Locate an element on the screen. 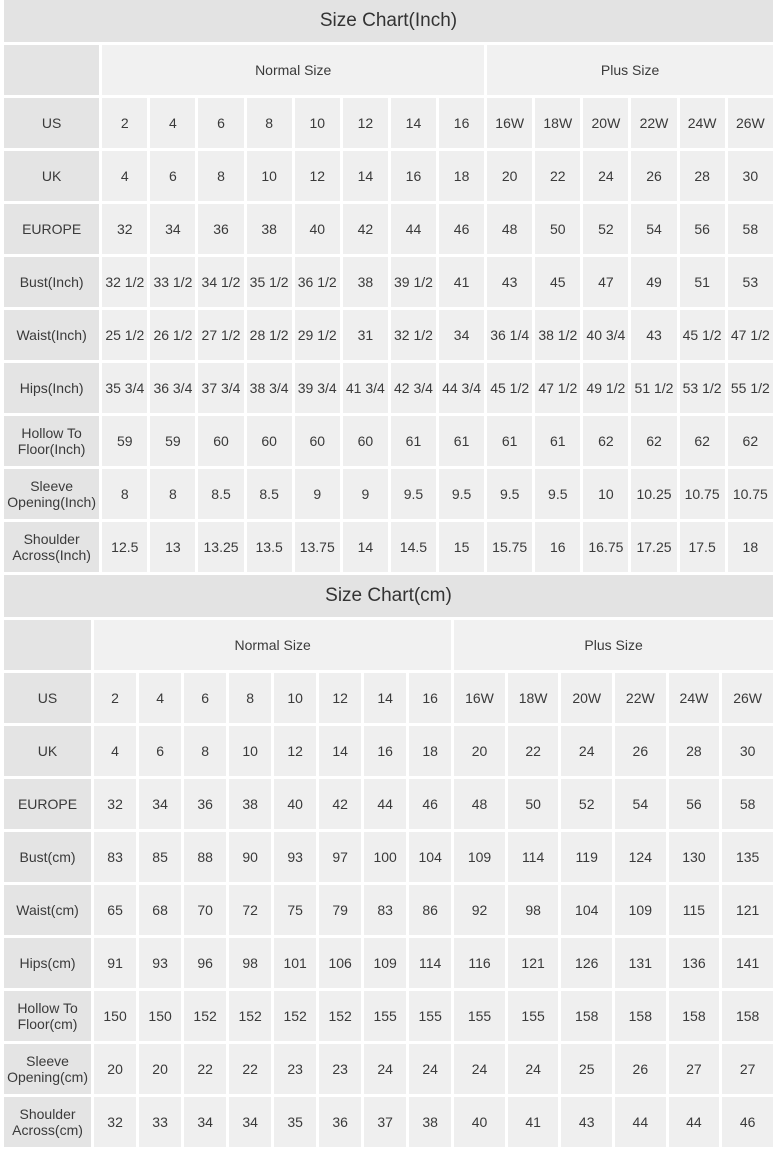  table-cell: 26 1/2 is located at coordinates (173, 335).